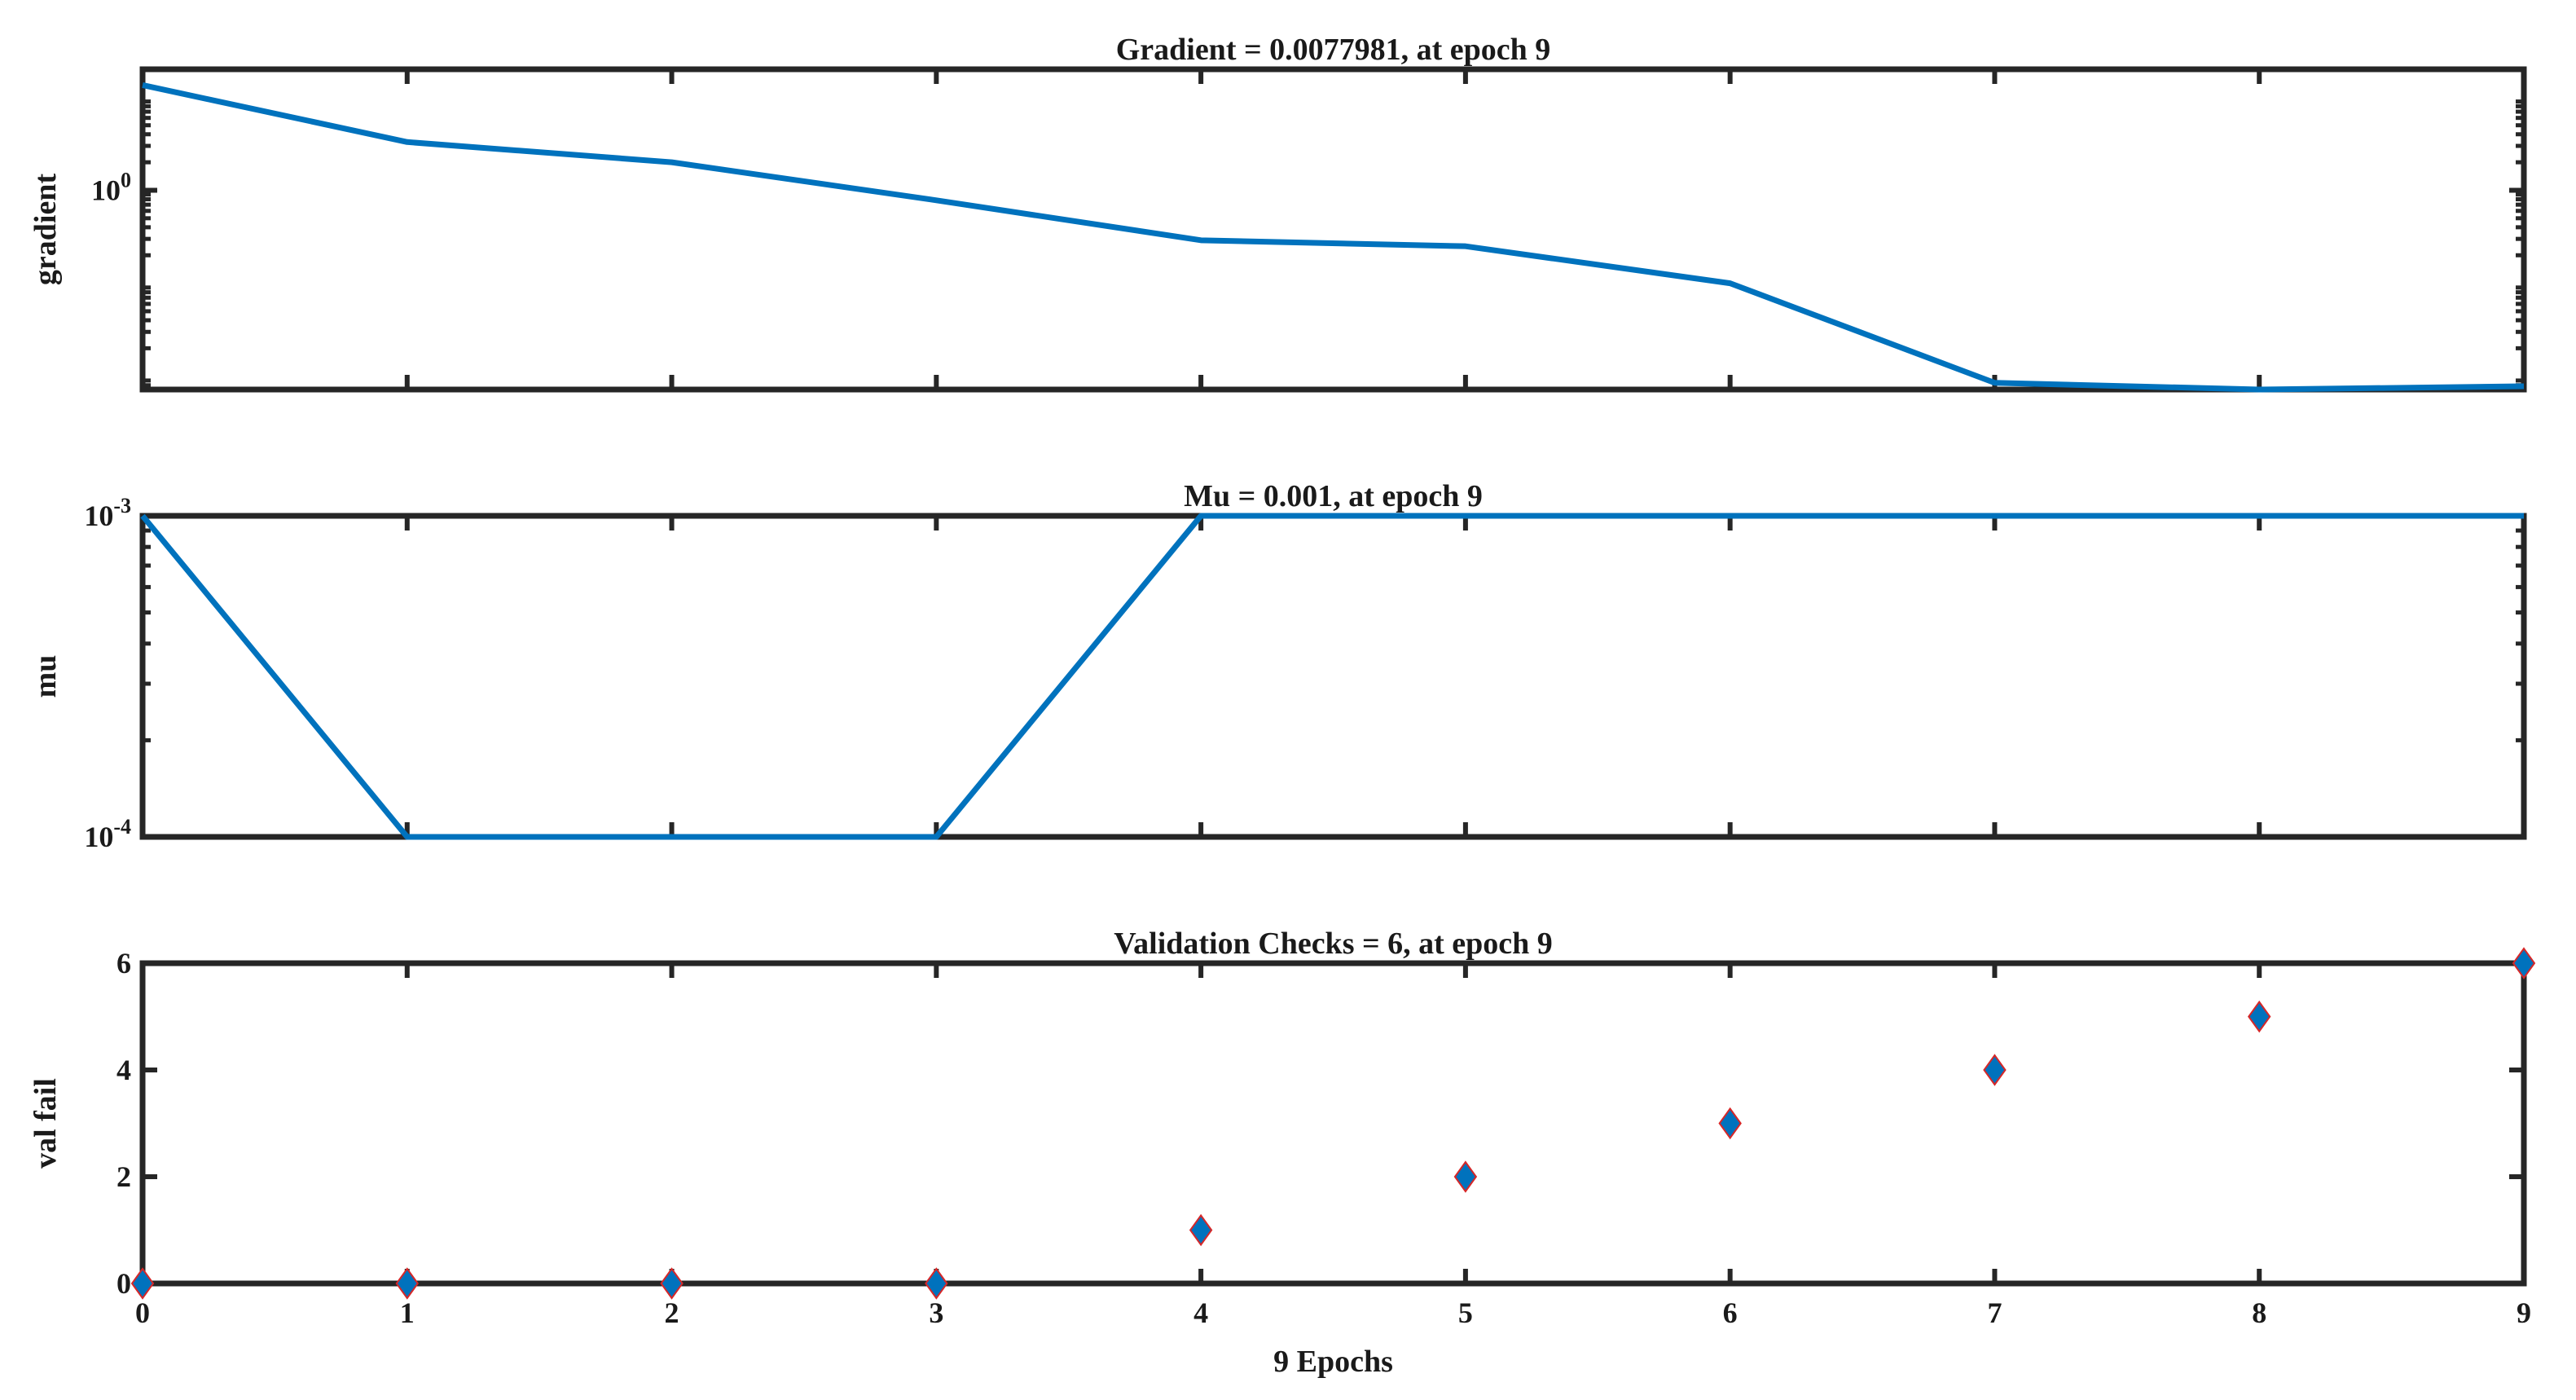 Image resolution: width=2576 pixels, height=1400 pixels. Describe the element at coordinates (46, 1123) in the screenshot. I see `y-axis-label: val fail` at that location.